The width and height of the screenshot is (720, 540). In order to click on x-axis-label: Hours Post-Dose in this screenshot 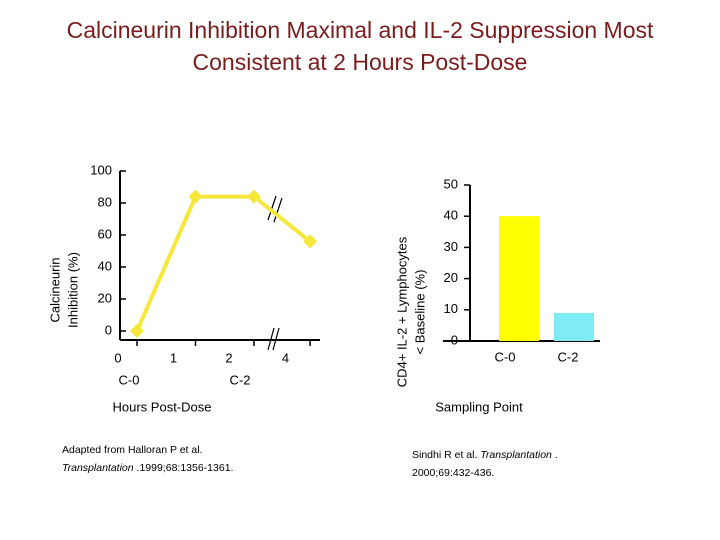, I will do `click(162, 406)`.